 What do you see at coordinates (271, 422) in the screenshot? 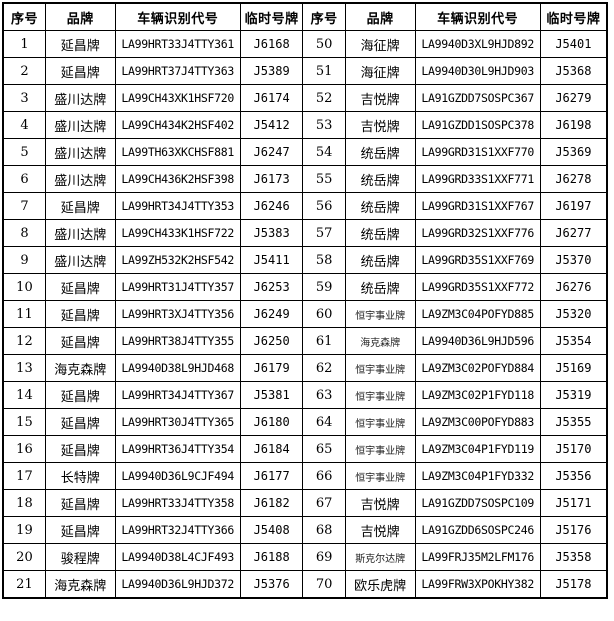
I see `plate-cell: J6180` at bounding box center [271, 422].